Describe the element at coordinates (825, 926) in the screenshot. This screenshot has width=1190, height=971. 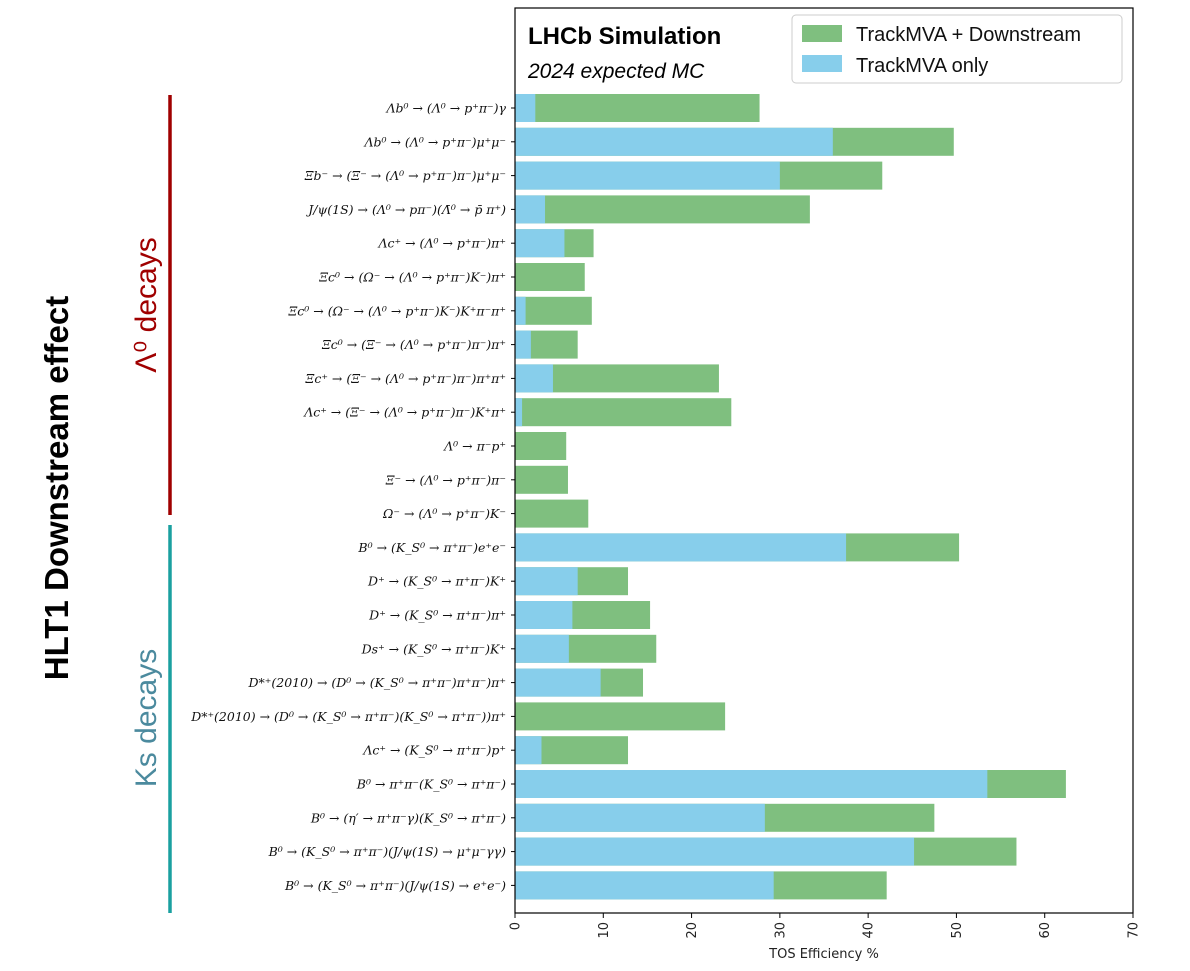
I see `x-ticks: 0 10 20 30 40 50 60 70` at that location.